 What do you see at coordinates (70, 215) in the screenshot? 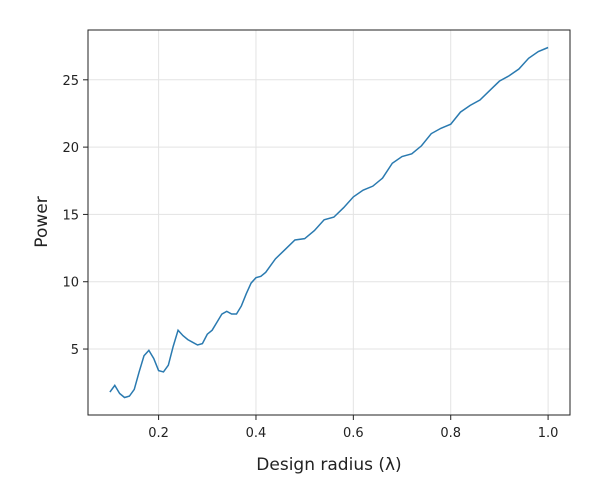
I see `y-tick-label: 15` at bounding box center [70, 215].